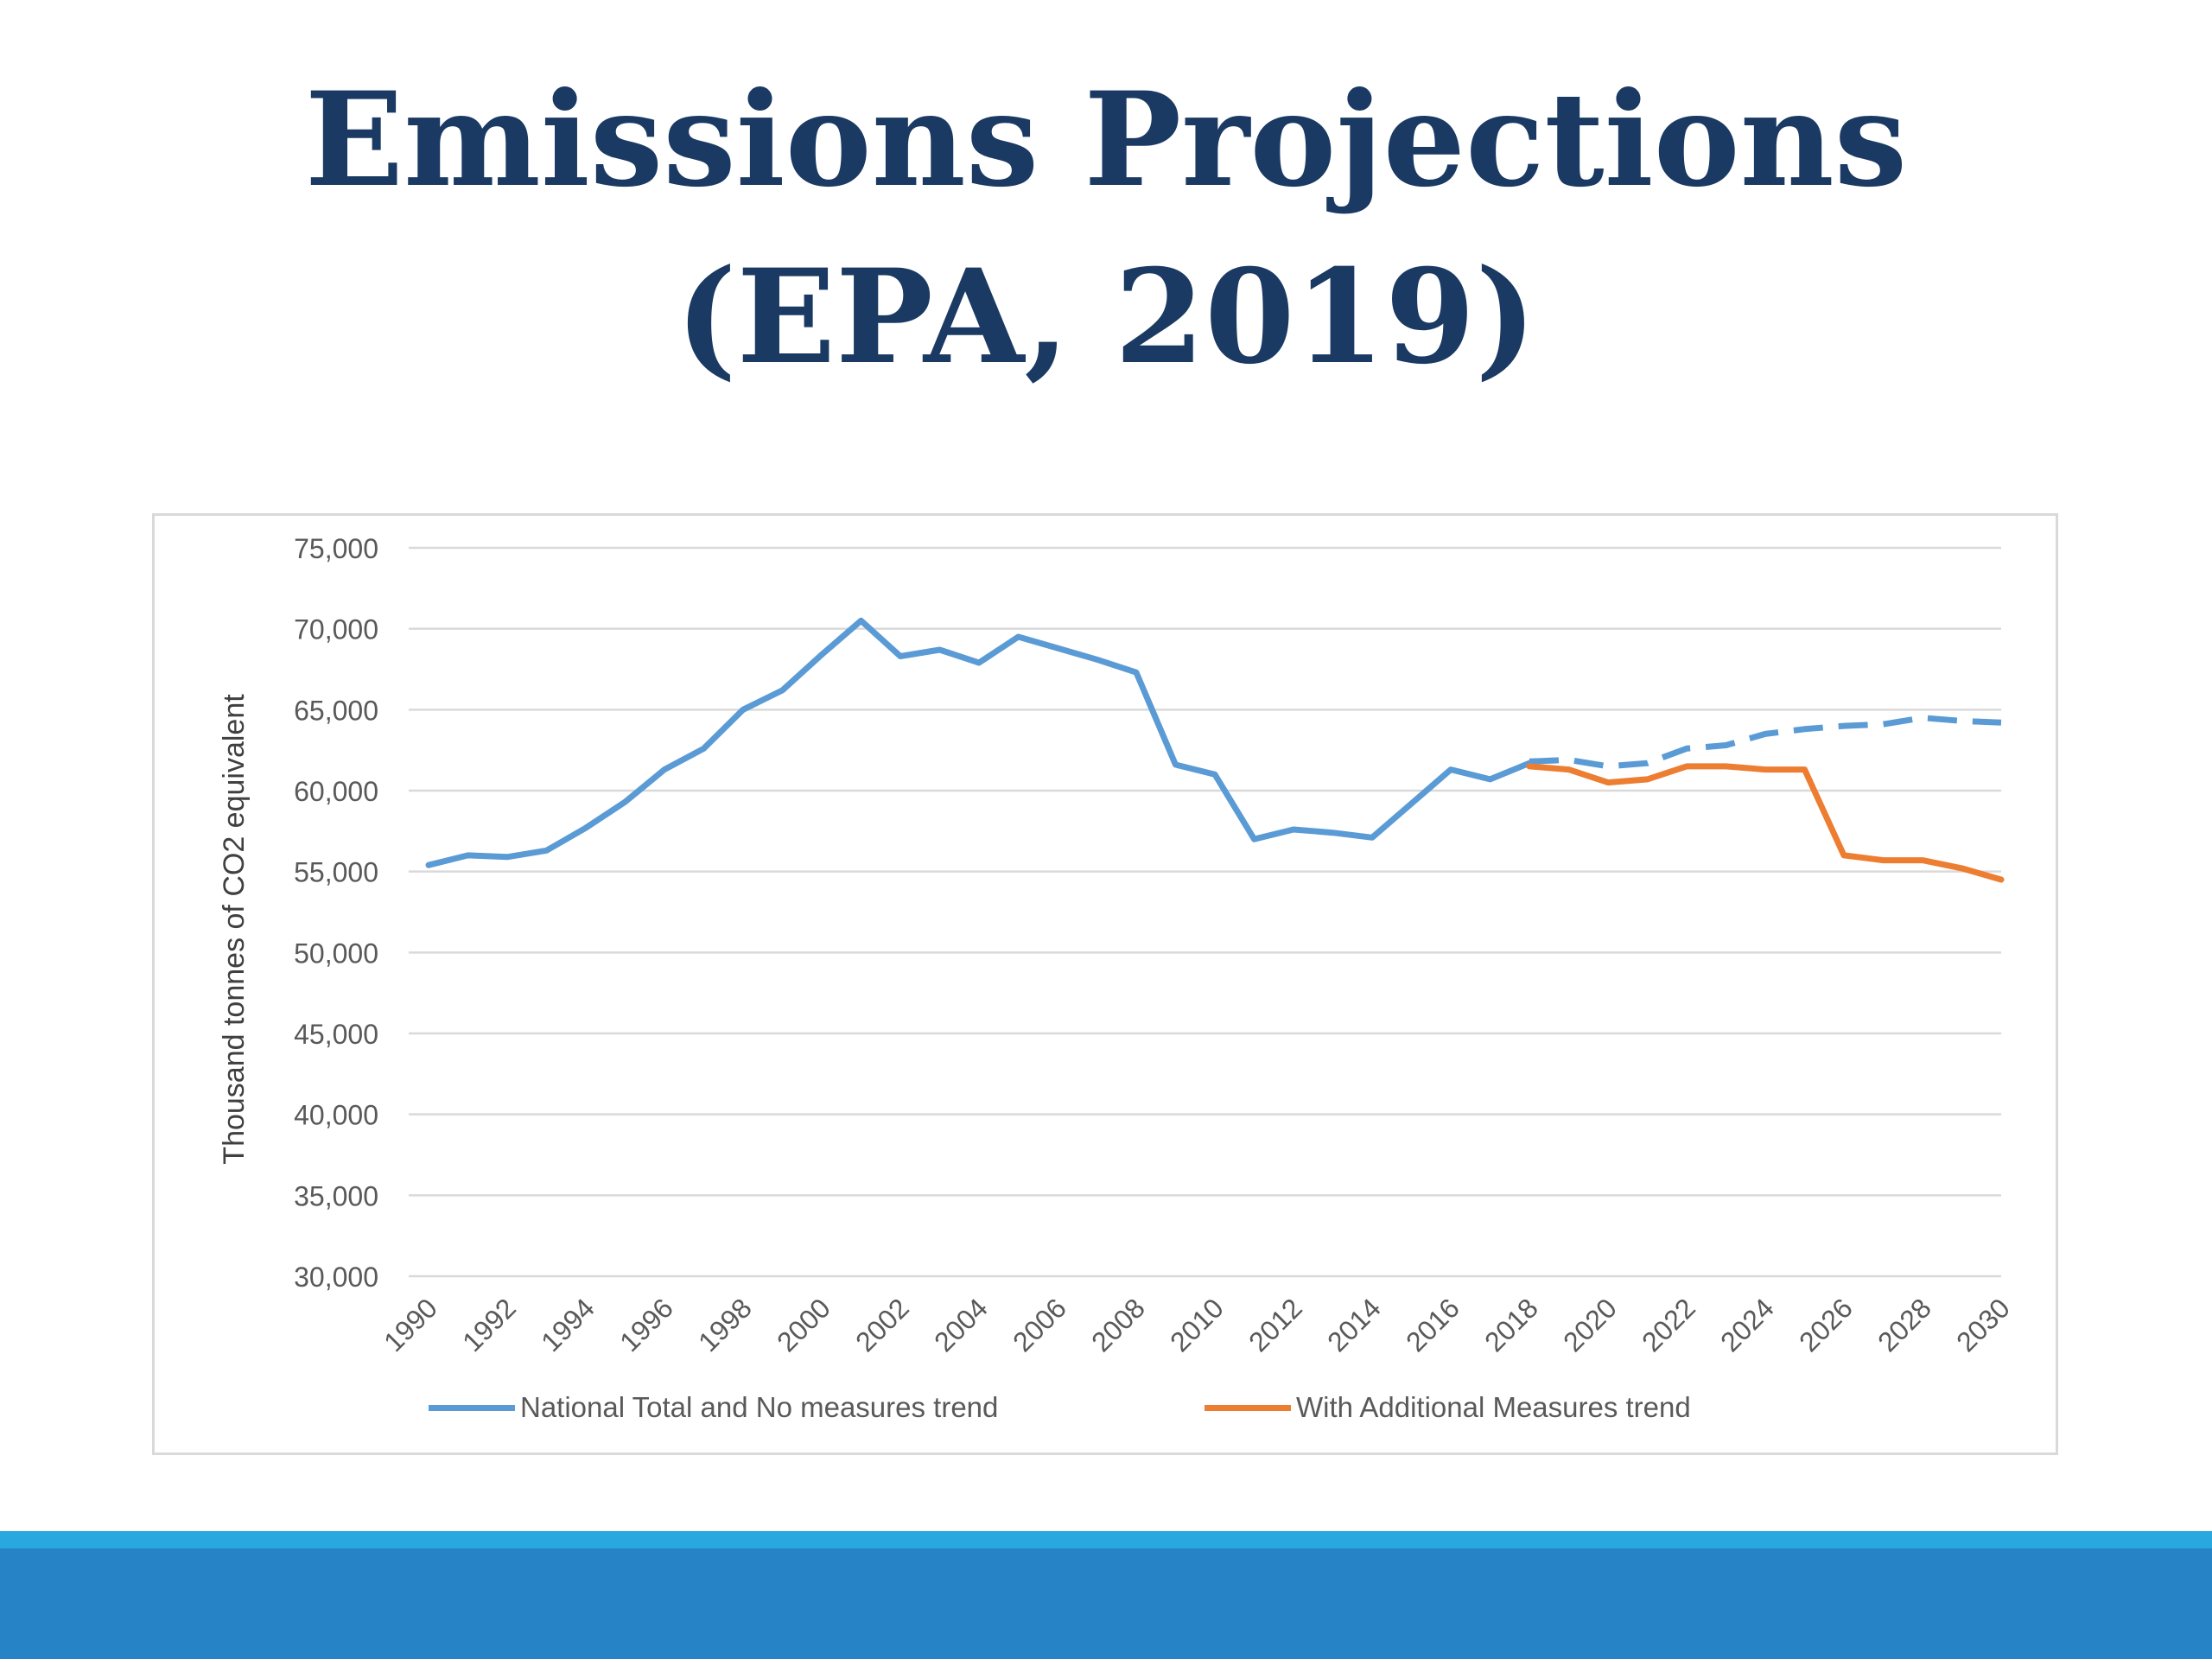 The width and height of the screenshot is (2212, 1659). What do you see at coordinates (1493, 1407) in the screenshot?
I see `legend-label-wam: With Additional Measures trend` at bounding box center [1493, 1407].